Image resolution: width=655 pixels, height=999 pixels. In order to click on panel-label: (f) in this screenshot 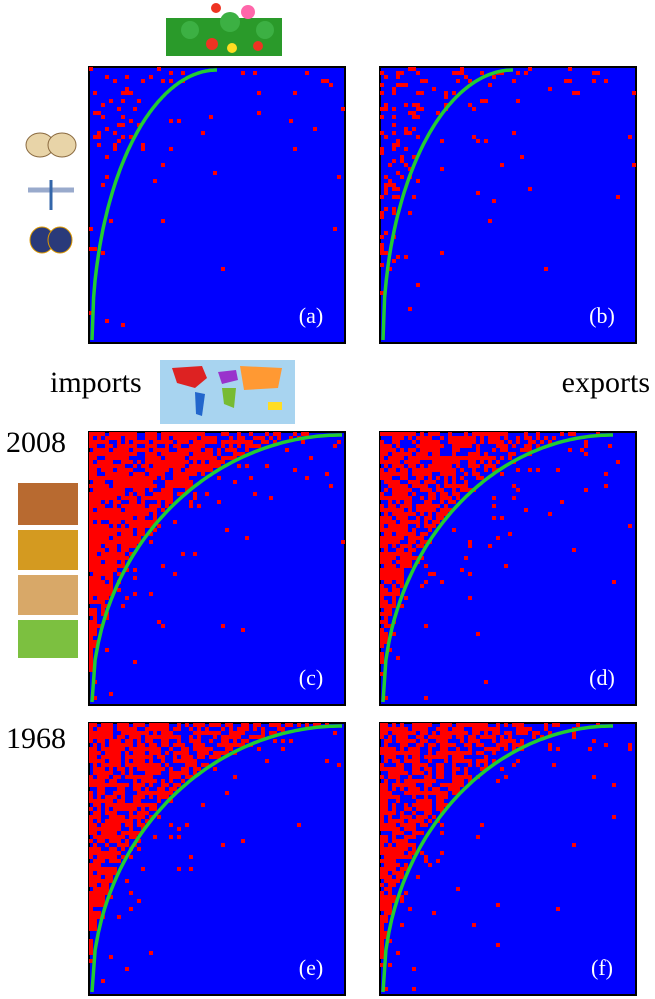, I will do `click(602, 967)`.